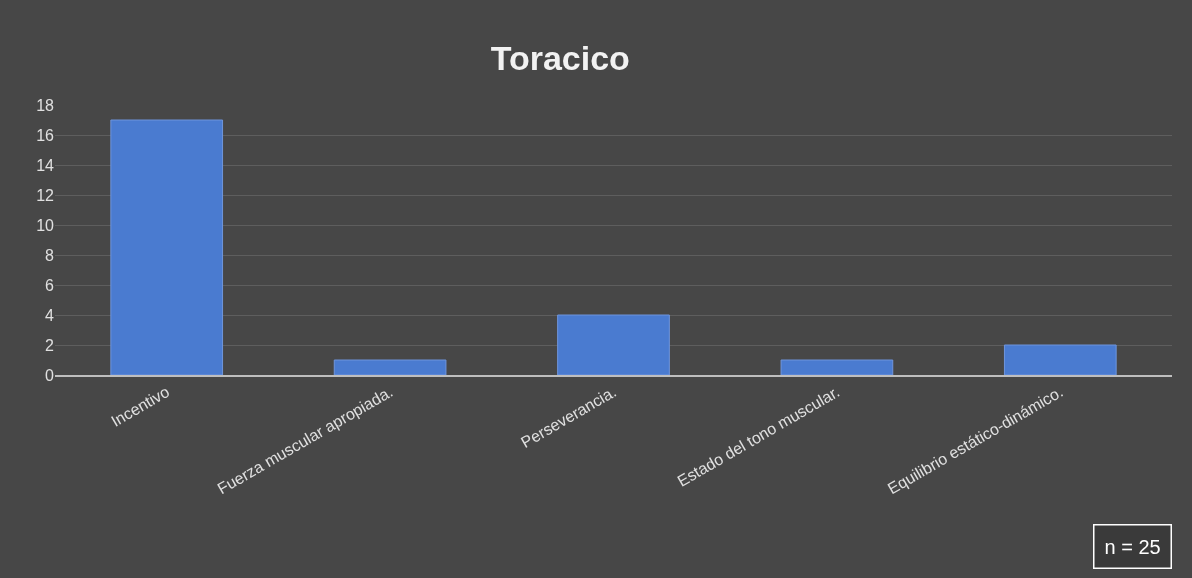  Describe the element at coordinates (45, 135) in the screenshot. I see `y-tick-label: 16` at that location.